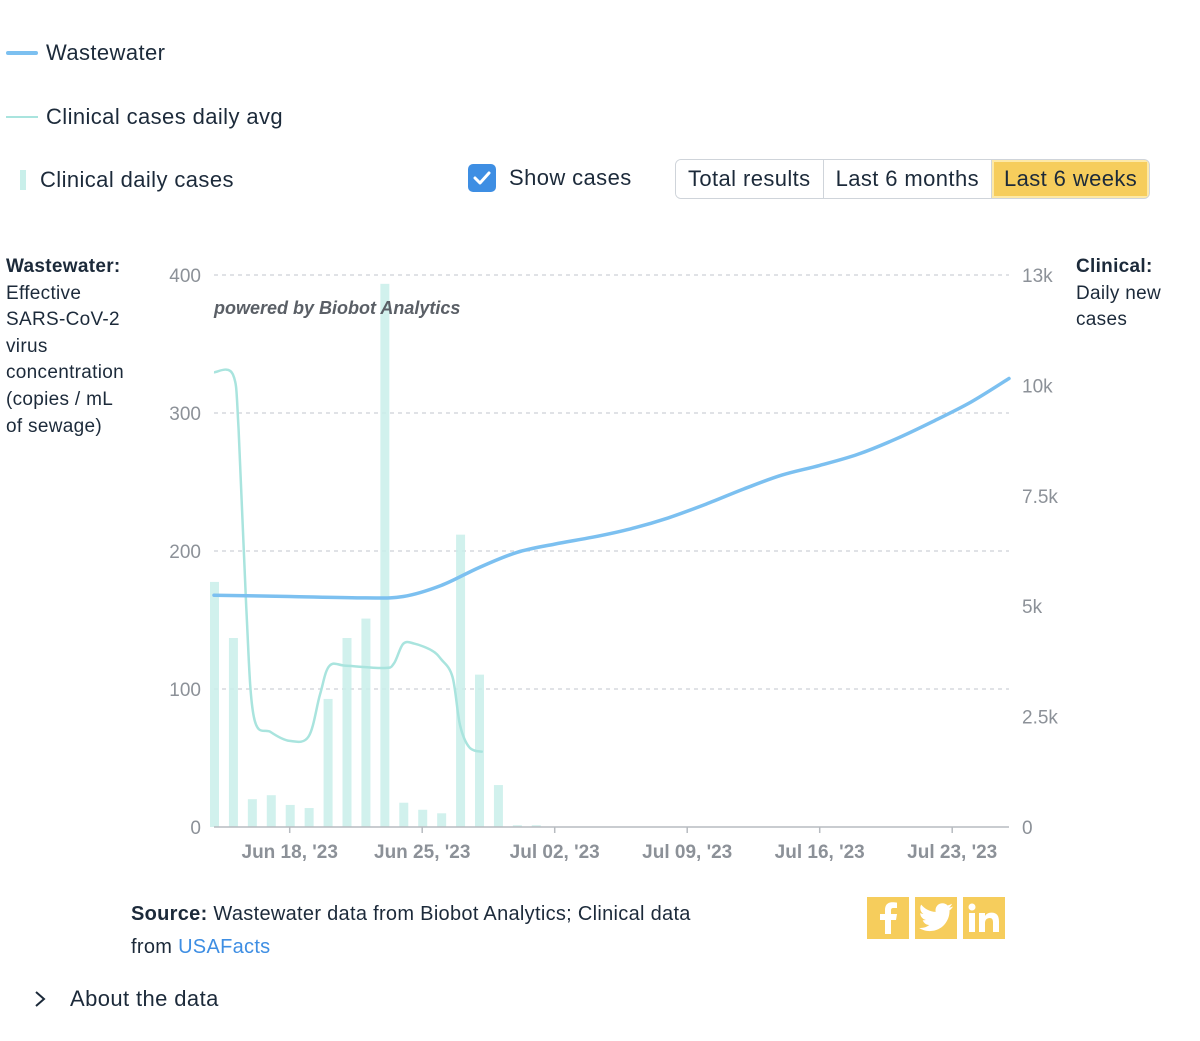  Describe the element at coordinates (65, 373) in the screenshot. I see `left-axis-title-line: concentration` at that location.